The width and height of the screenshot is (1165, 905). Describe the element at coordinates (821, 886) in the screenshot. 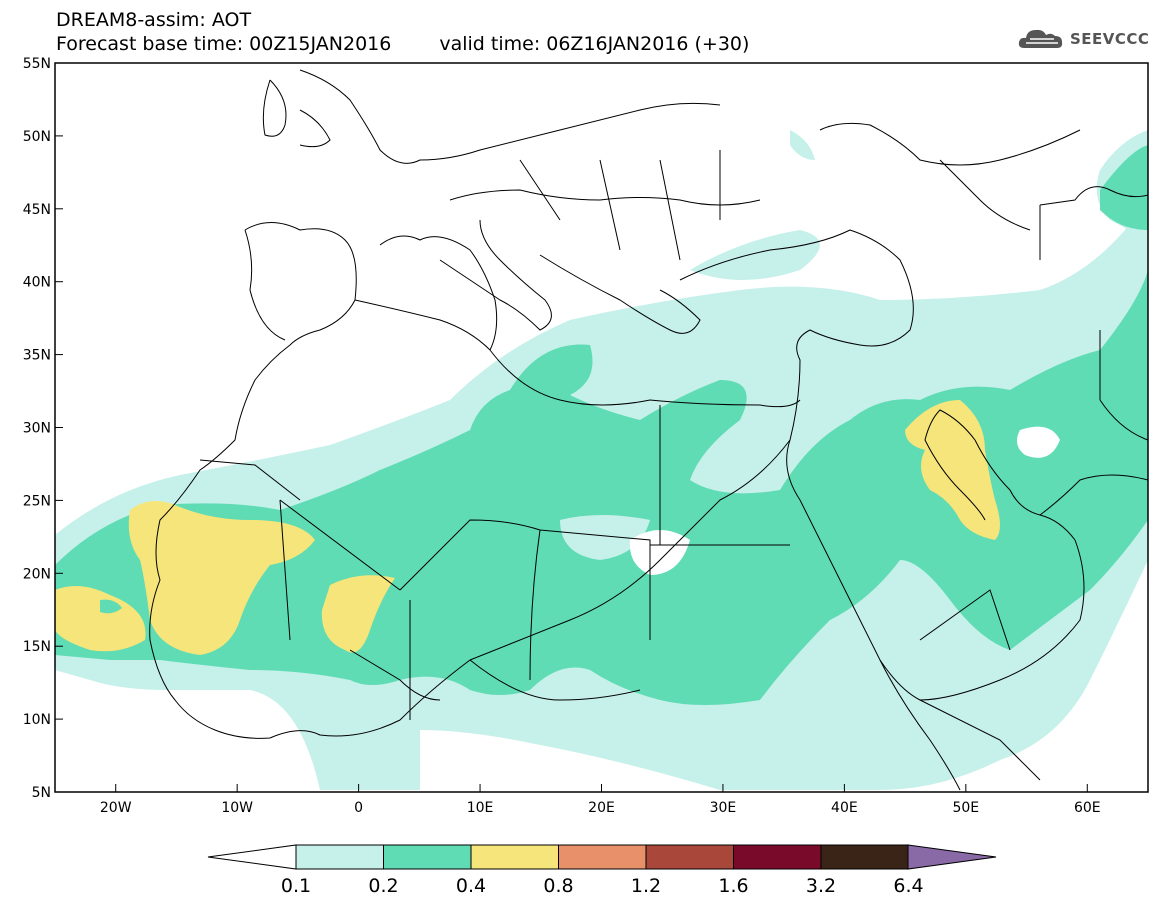

I see `colorbar-label: 3.2` at that location.